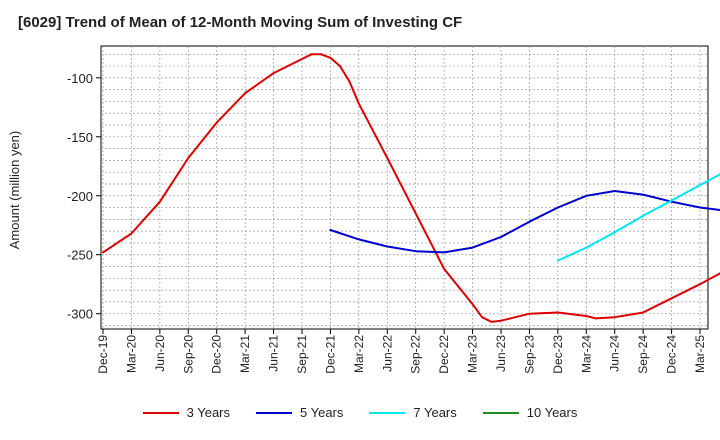 This screenshot has width=720, height=440. Describe the element at coordinates (435, 412) in the screenshot. I see `legend-label: 7 Years` at that location.